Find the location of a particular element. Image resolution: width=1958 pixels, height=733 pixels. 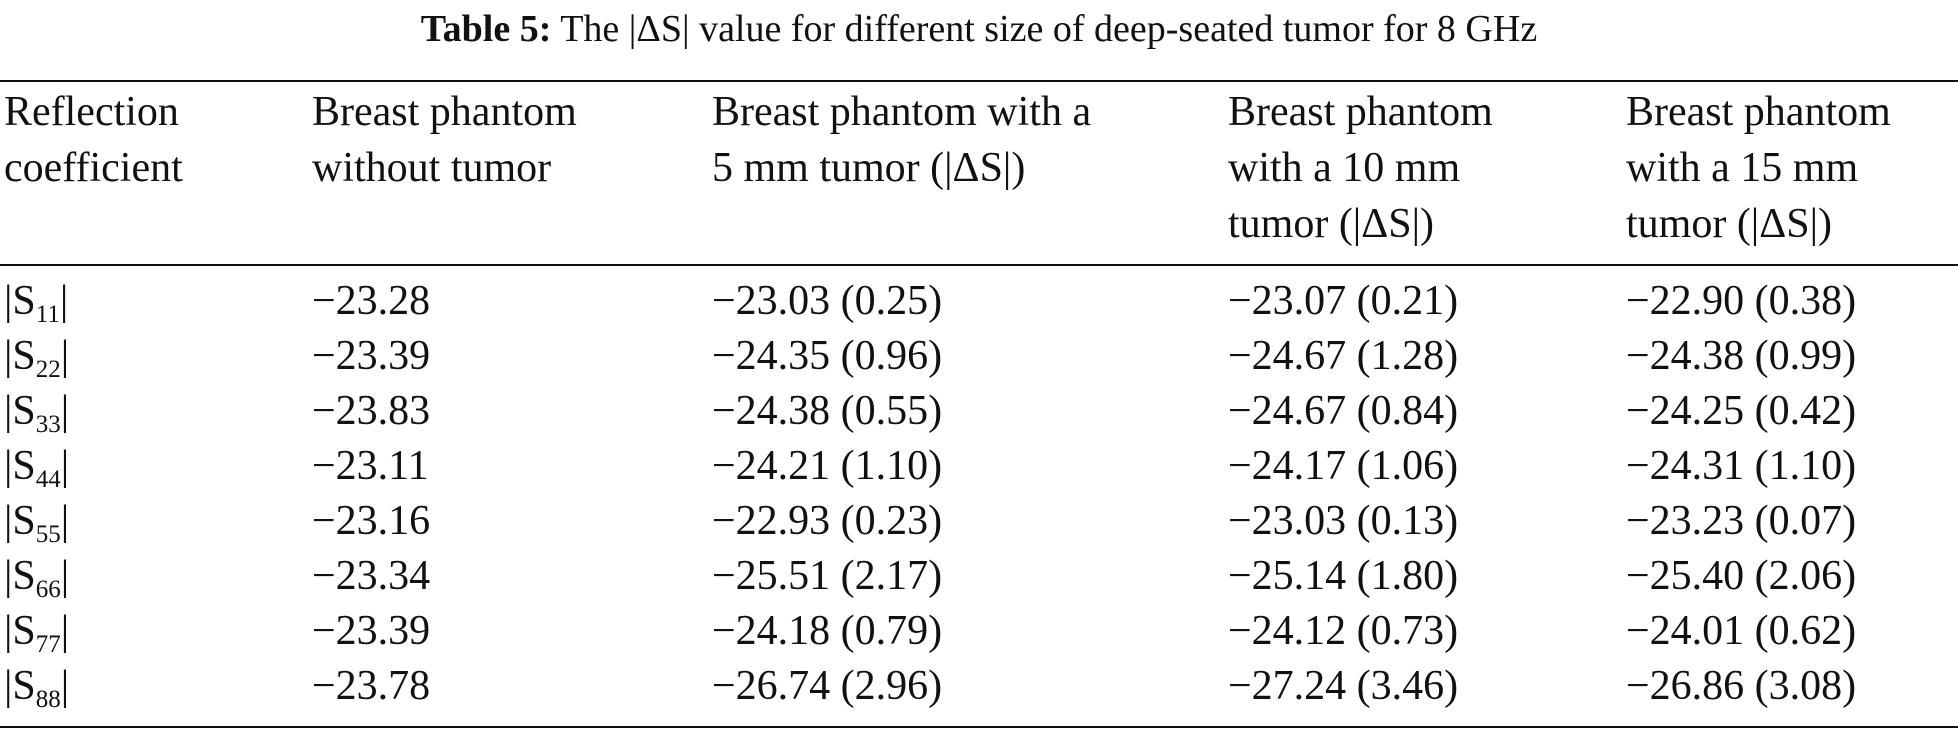

tumor-15mm-cell: −23.23 (0.07) is located at coordinates (1741, 521).